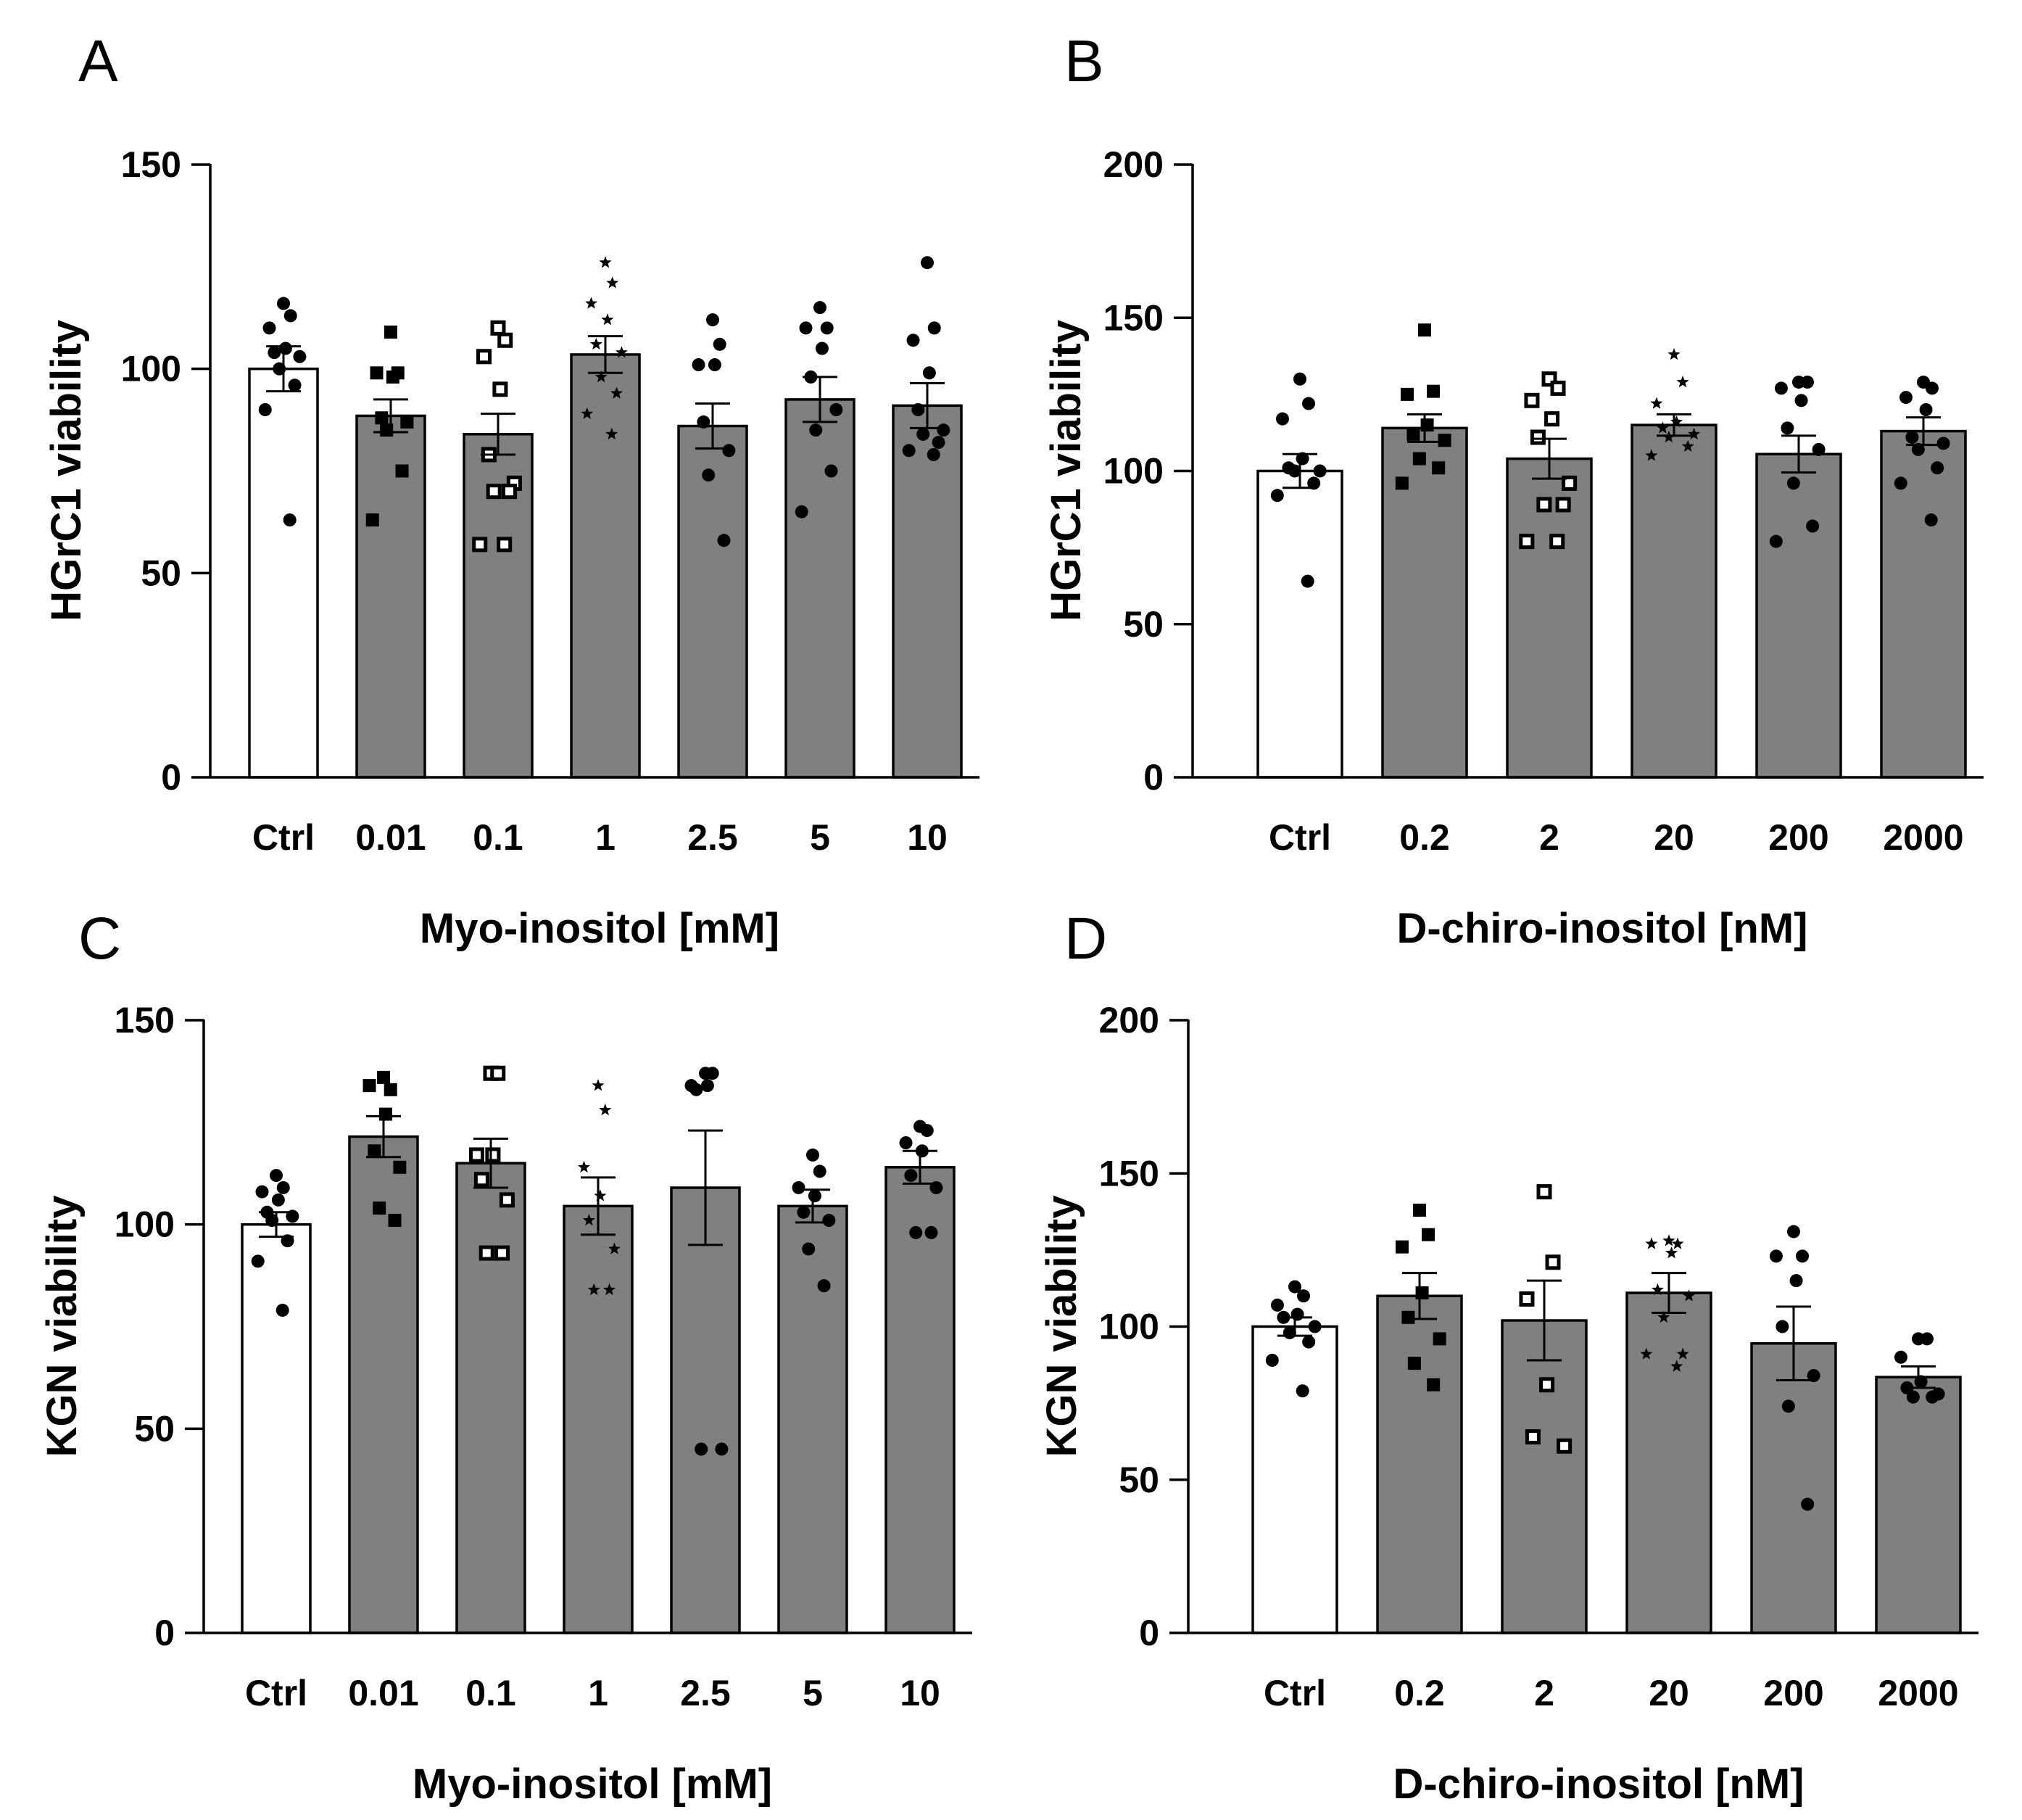  I want to click on y-tick-label-0: 0, so click(171, 777).